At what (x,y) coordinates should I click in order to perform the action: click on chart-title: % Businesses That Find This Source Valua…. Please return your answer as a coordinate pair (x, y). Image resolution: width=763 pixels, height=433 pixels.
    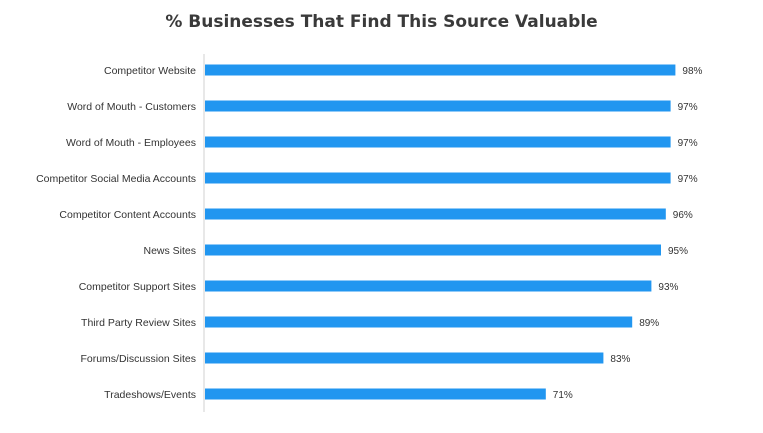
    Looking at the image, I should click on (381, 22).